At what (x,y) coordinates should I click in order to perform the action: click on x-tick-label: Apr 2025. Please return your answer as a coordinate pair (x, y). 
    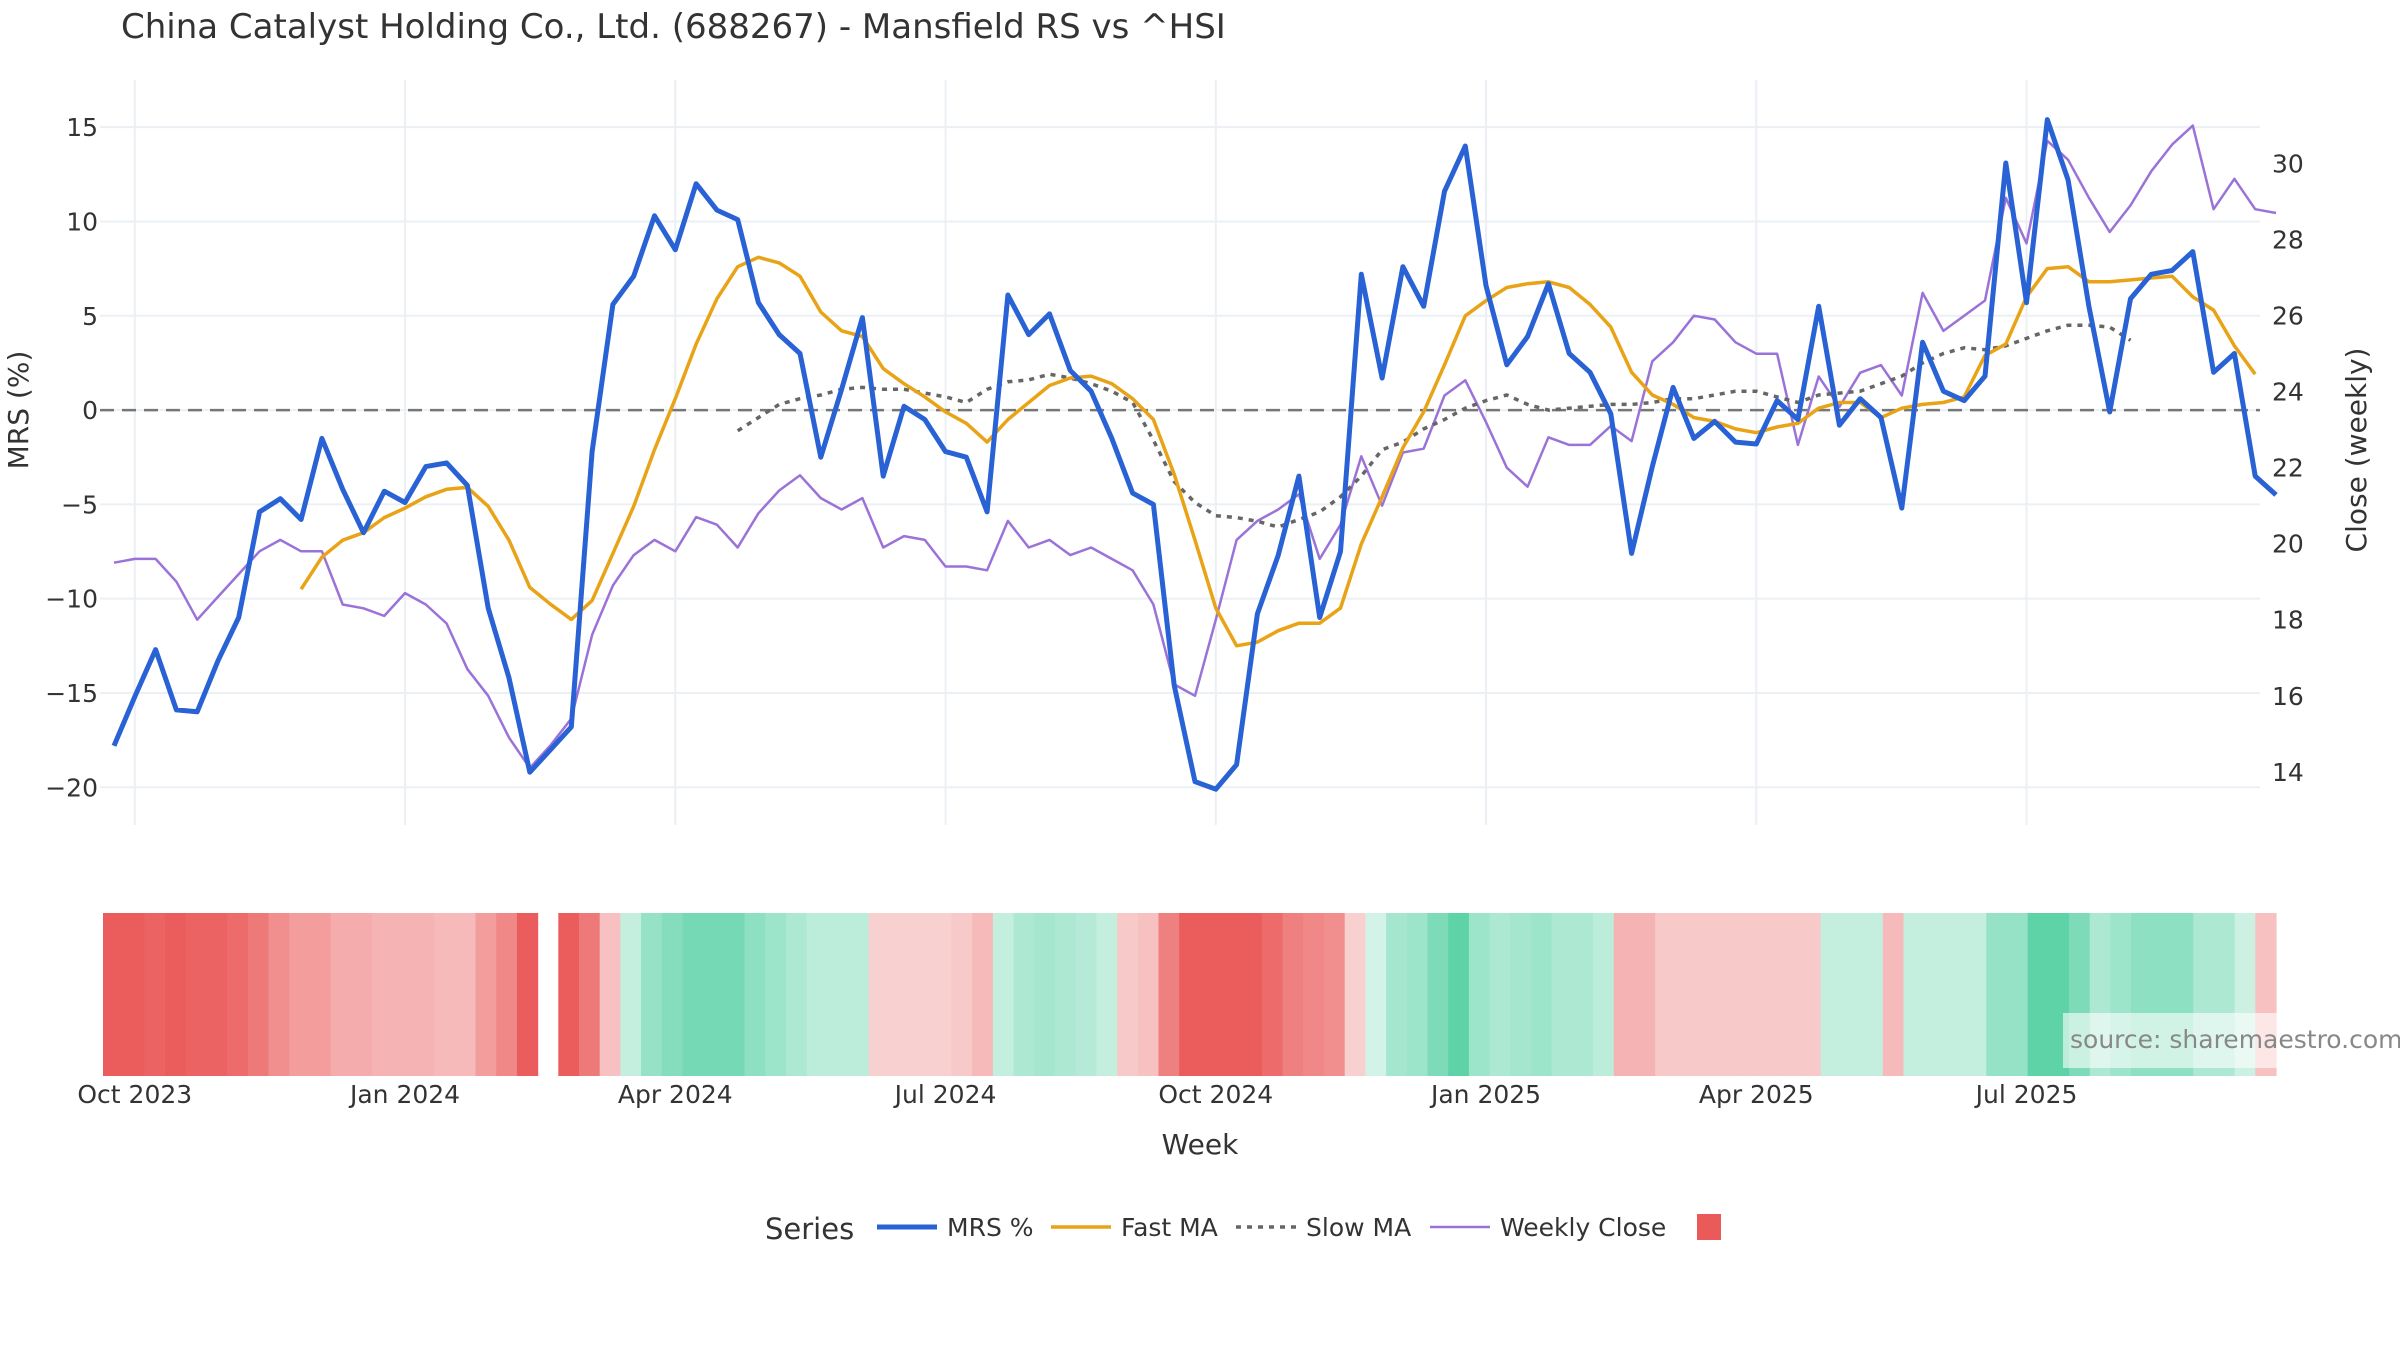
    Looking at the image, I should click on (1756, 1094).